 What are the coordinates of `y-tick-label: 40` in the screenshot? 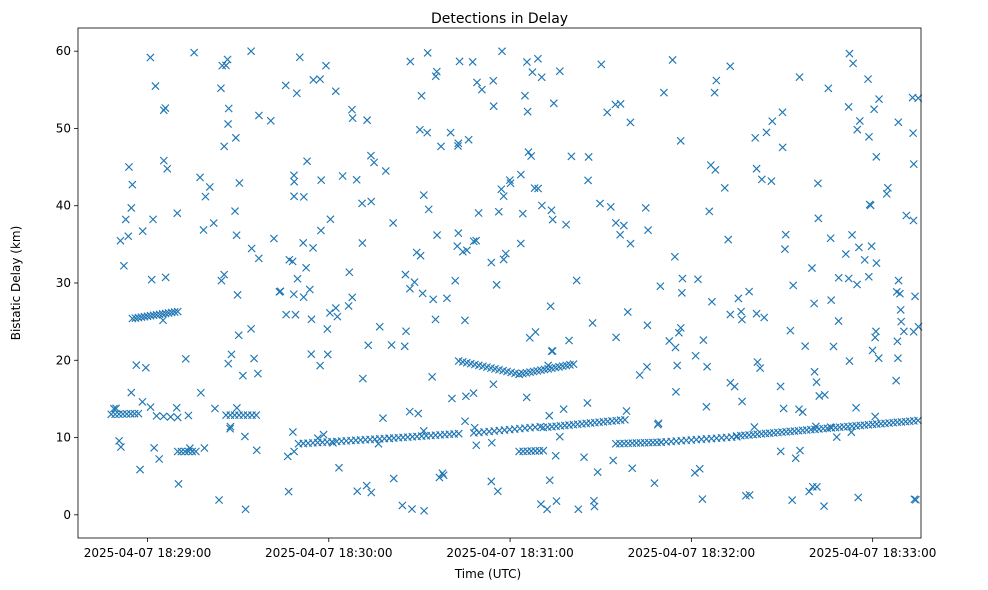 It's located at (63, 206).